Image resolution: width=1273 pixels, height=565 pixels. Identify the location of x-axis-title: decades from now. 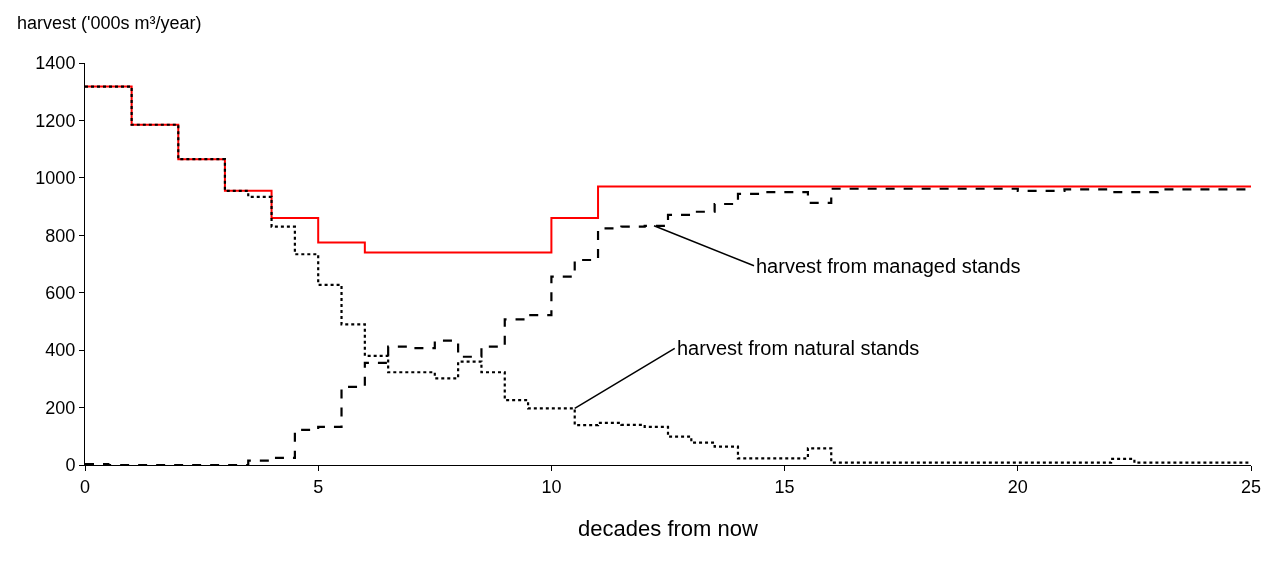
(668, 529).